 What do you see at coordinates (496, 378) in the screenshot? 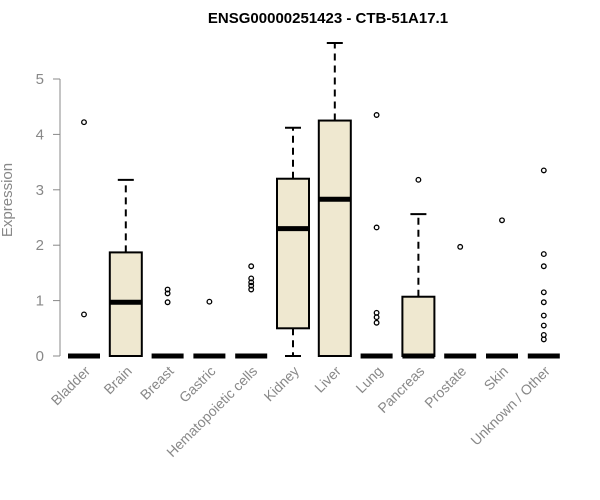
I see `x-tick-label: Skin` at bounding box center [496, 378].